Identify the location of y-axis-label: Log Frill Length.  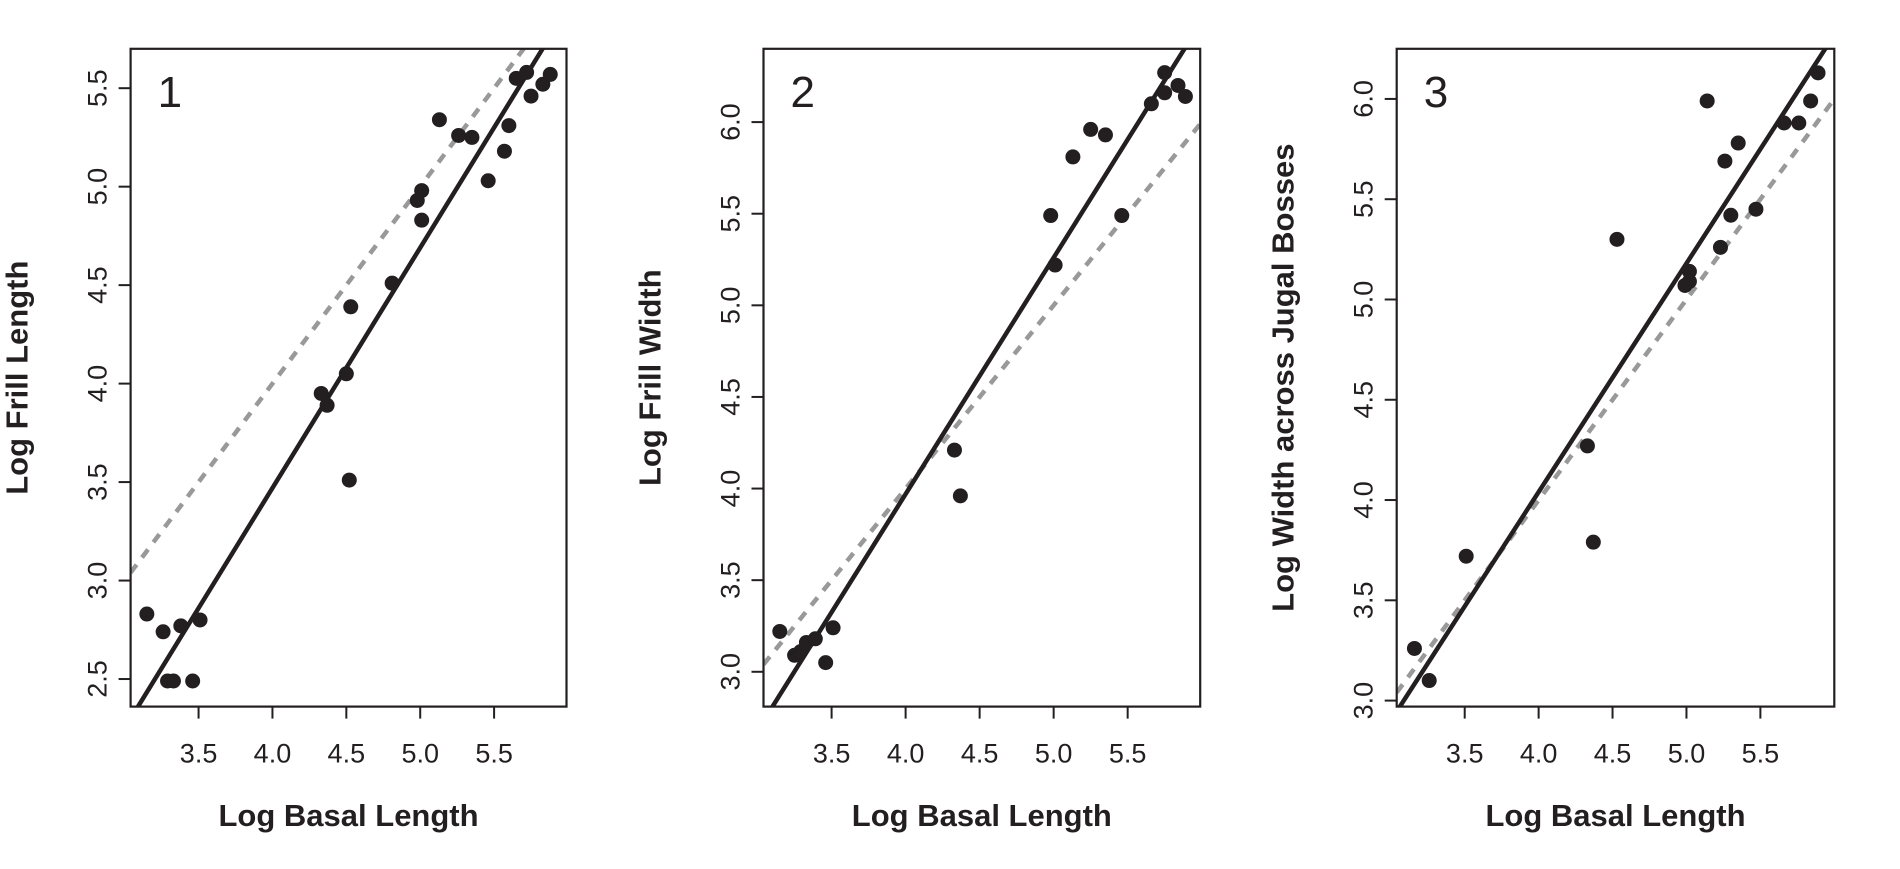
(17, 378).